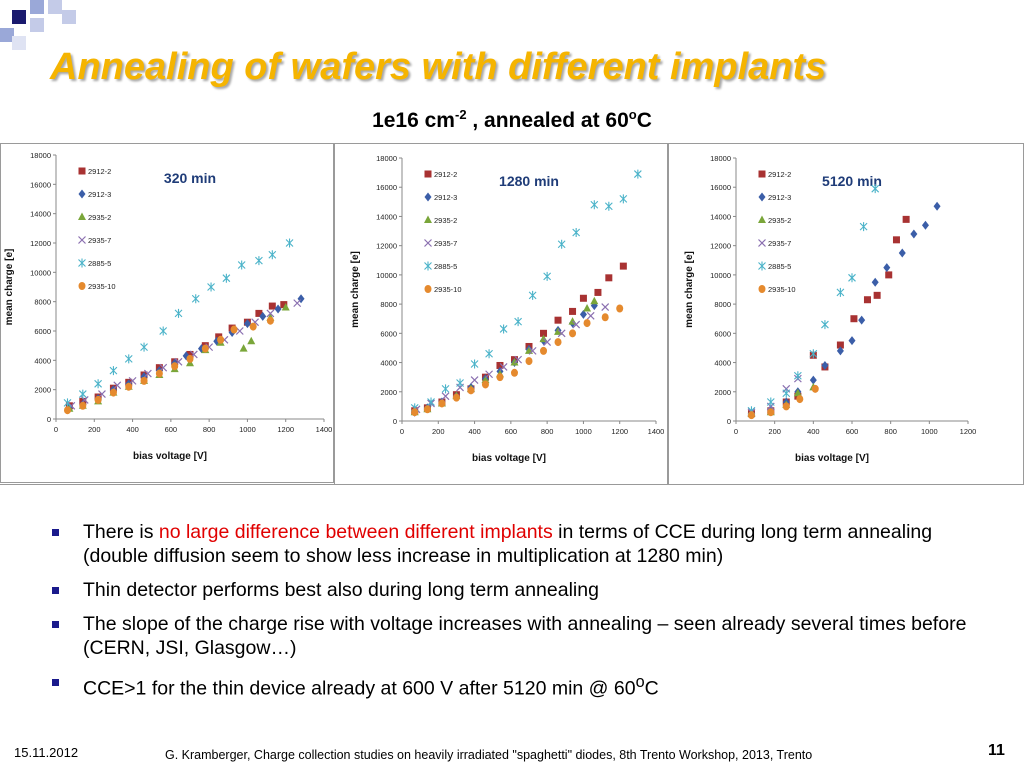 Image resolution: width=1024 pixels, height=768 pixels. Describe the element at coordinates (460, 114) in the screenshot. I see `subtitle-exponent: -2` at that location.